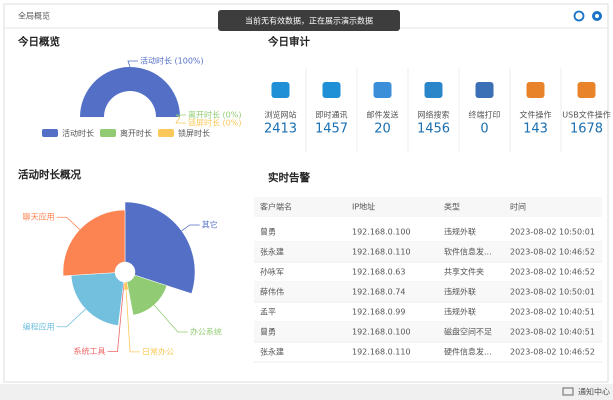  I want to click on overview-title: 今日概览, so click(38, 41).